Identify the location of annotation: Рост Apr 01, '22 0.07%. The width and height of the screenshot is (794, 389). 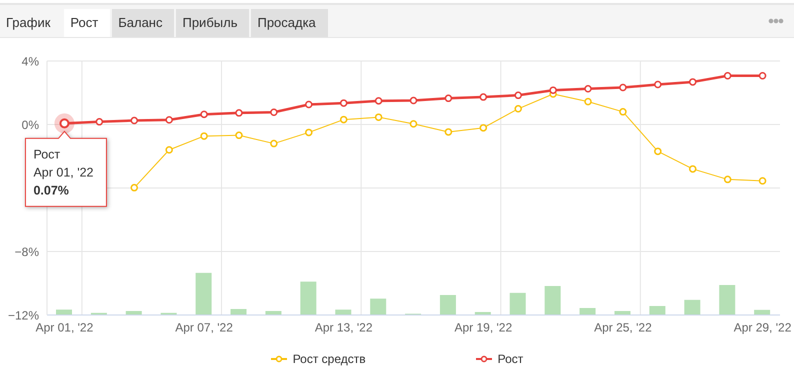
(63, 172).